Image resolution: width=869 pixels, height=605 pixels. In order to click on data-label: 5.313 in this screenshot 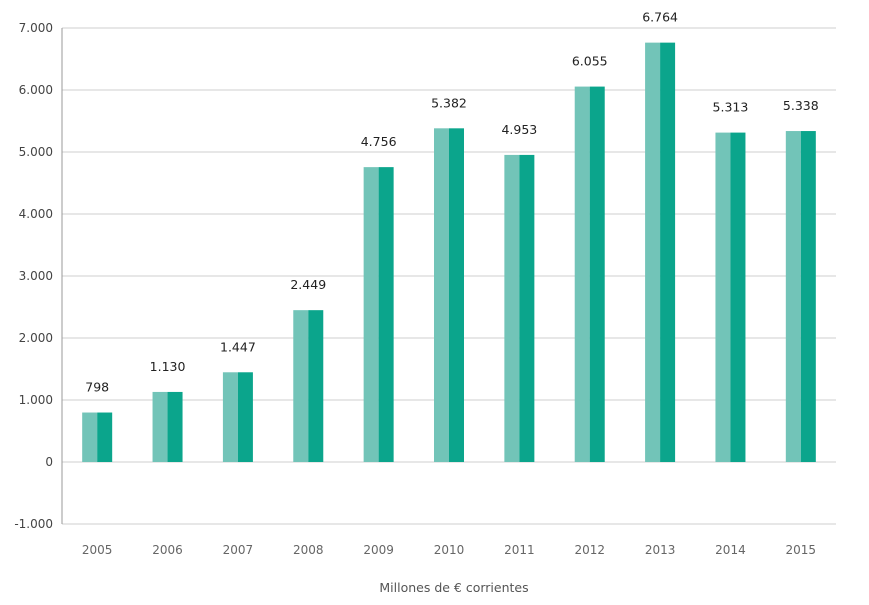, I will do `click(731, 107)`.